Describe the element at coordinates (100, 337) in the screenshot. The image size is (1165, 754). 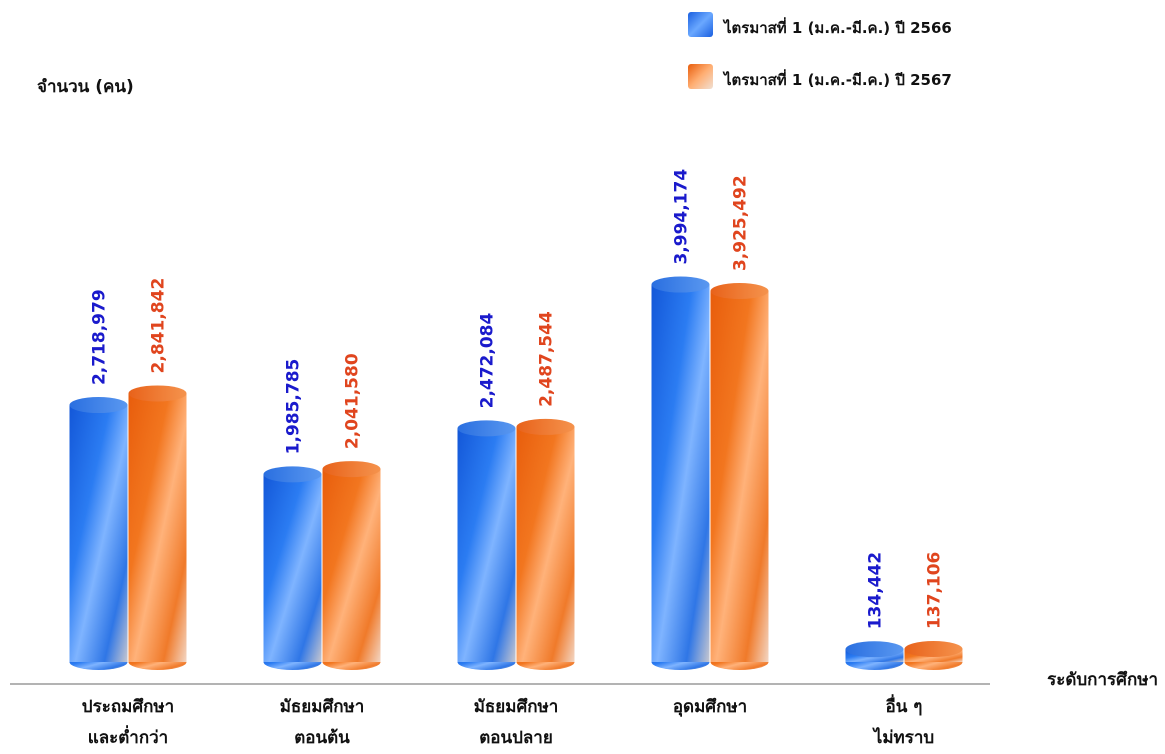
I see `value-label-2566-0: 2,718,979` at that location.